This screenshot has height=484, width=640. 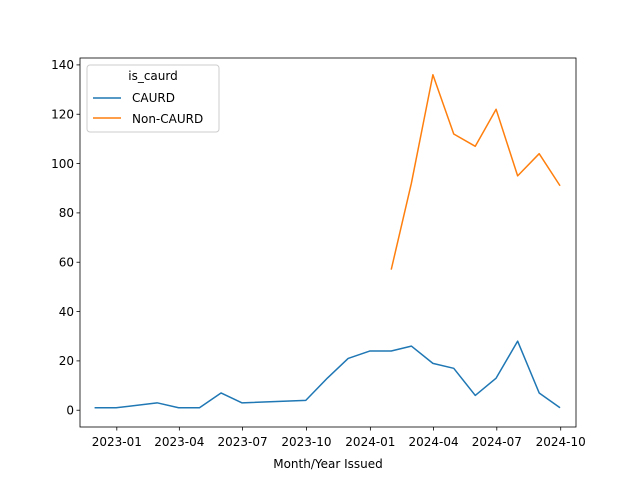 I want to click on legend-label-non-caurd: Non-CAURD, so click(x=167, y=119).